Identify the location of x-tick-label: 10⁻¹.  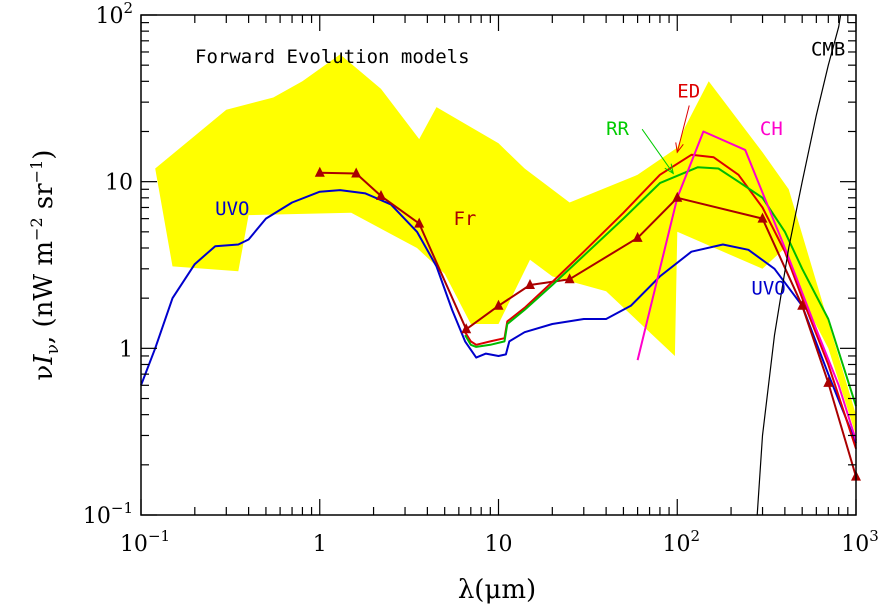
(145, 542).